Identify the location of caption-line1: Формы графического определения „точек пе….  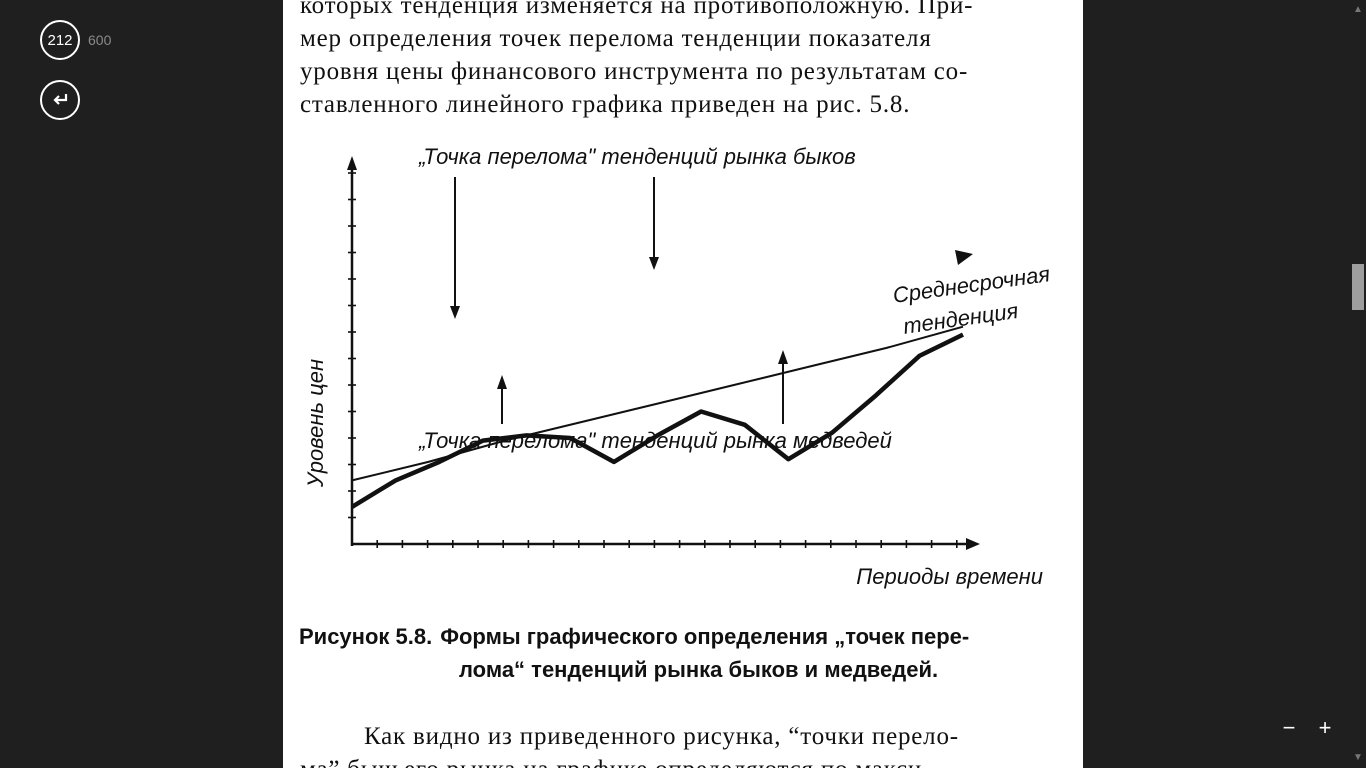
(705, 636).